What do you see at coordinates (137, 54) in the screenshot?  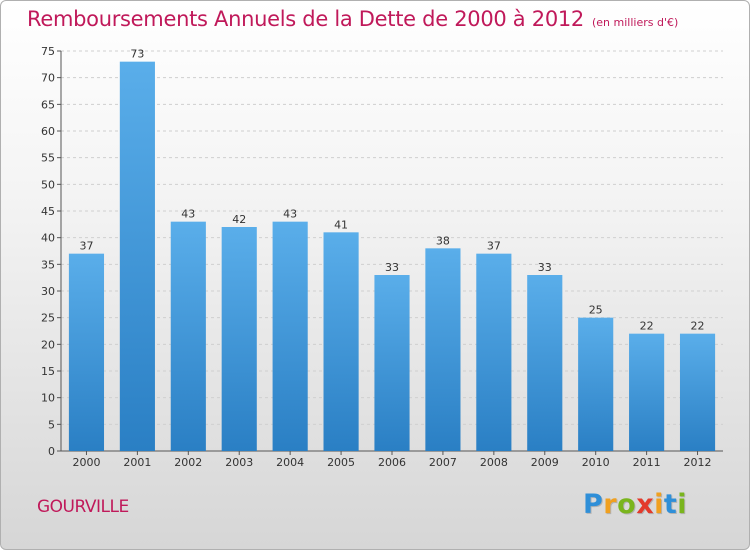 I see `data-label: 73` at bounding box center [137, 54].